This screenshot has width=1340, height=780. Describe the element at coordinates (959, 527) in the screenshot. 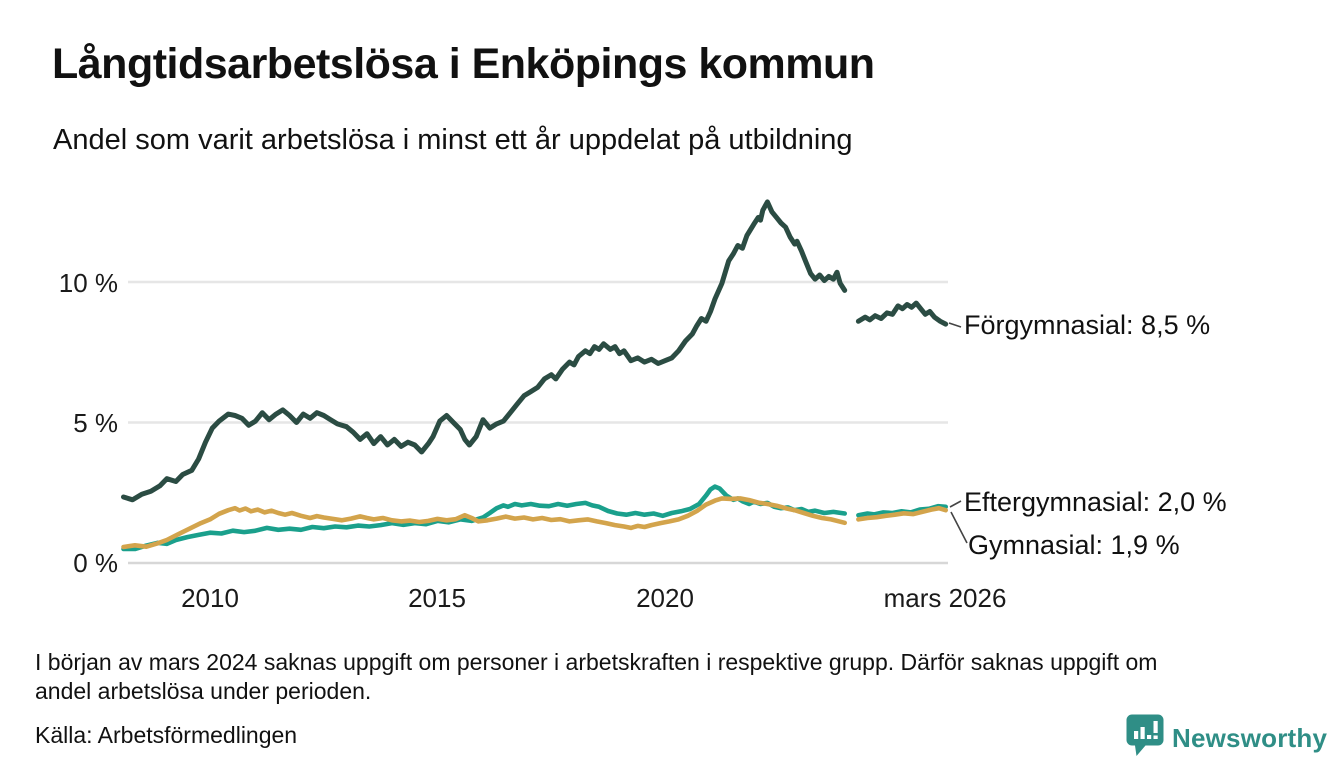

I see `connector-gymnasial` at that location.